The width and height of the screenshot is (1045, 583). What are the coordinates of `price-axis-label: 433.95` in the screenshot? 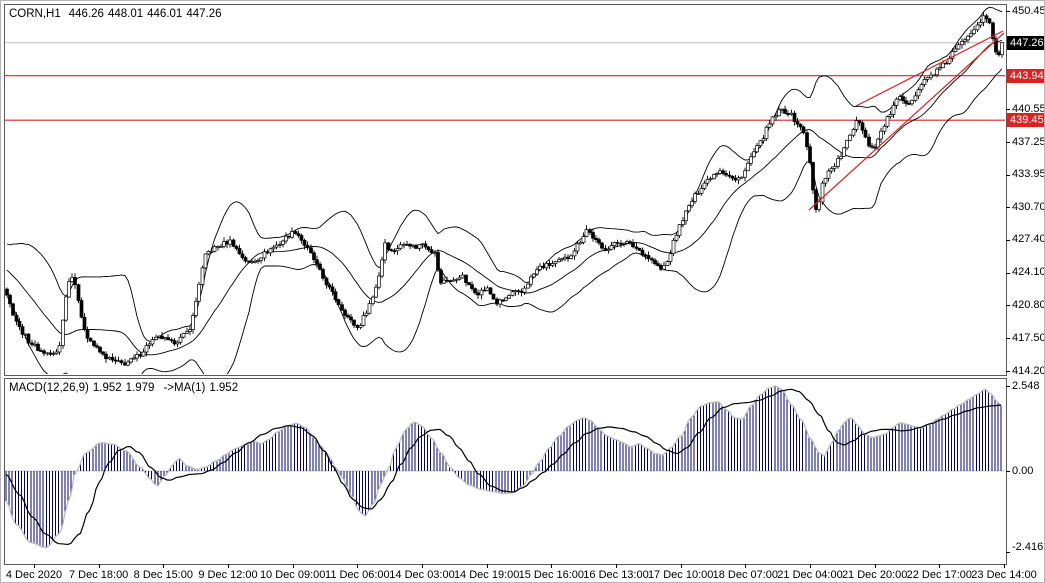 It's located at (1028, 174).